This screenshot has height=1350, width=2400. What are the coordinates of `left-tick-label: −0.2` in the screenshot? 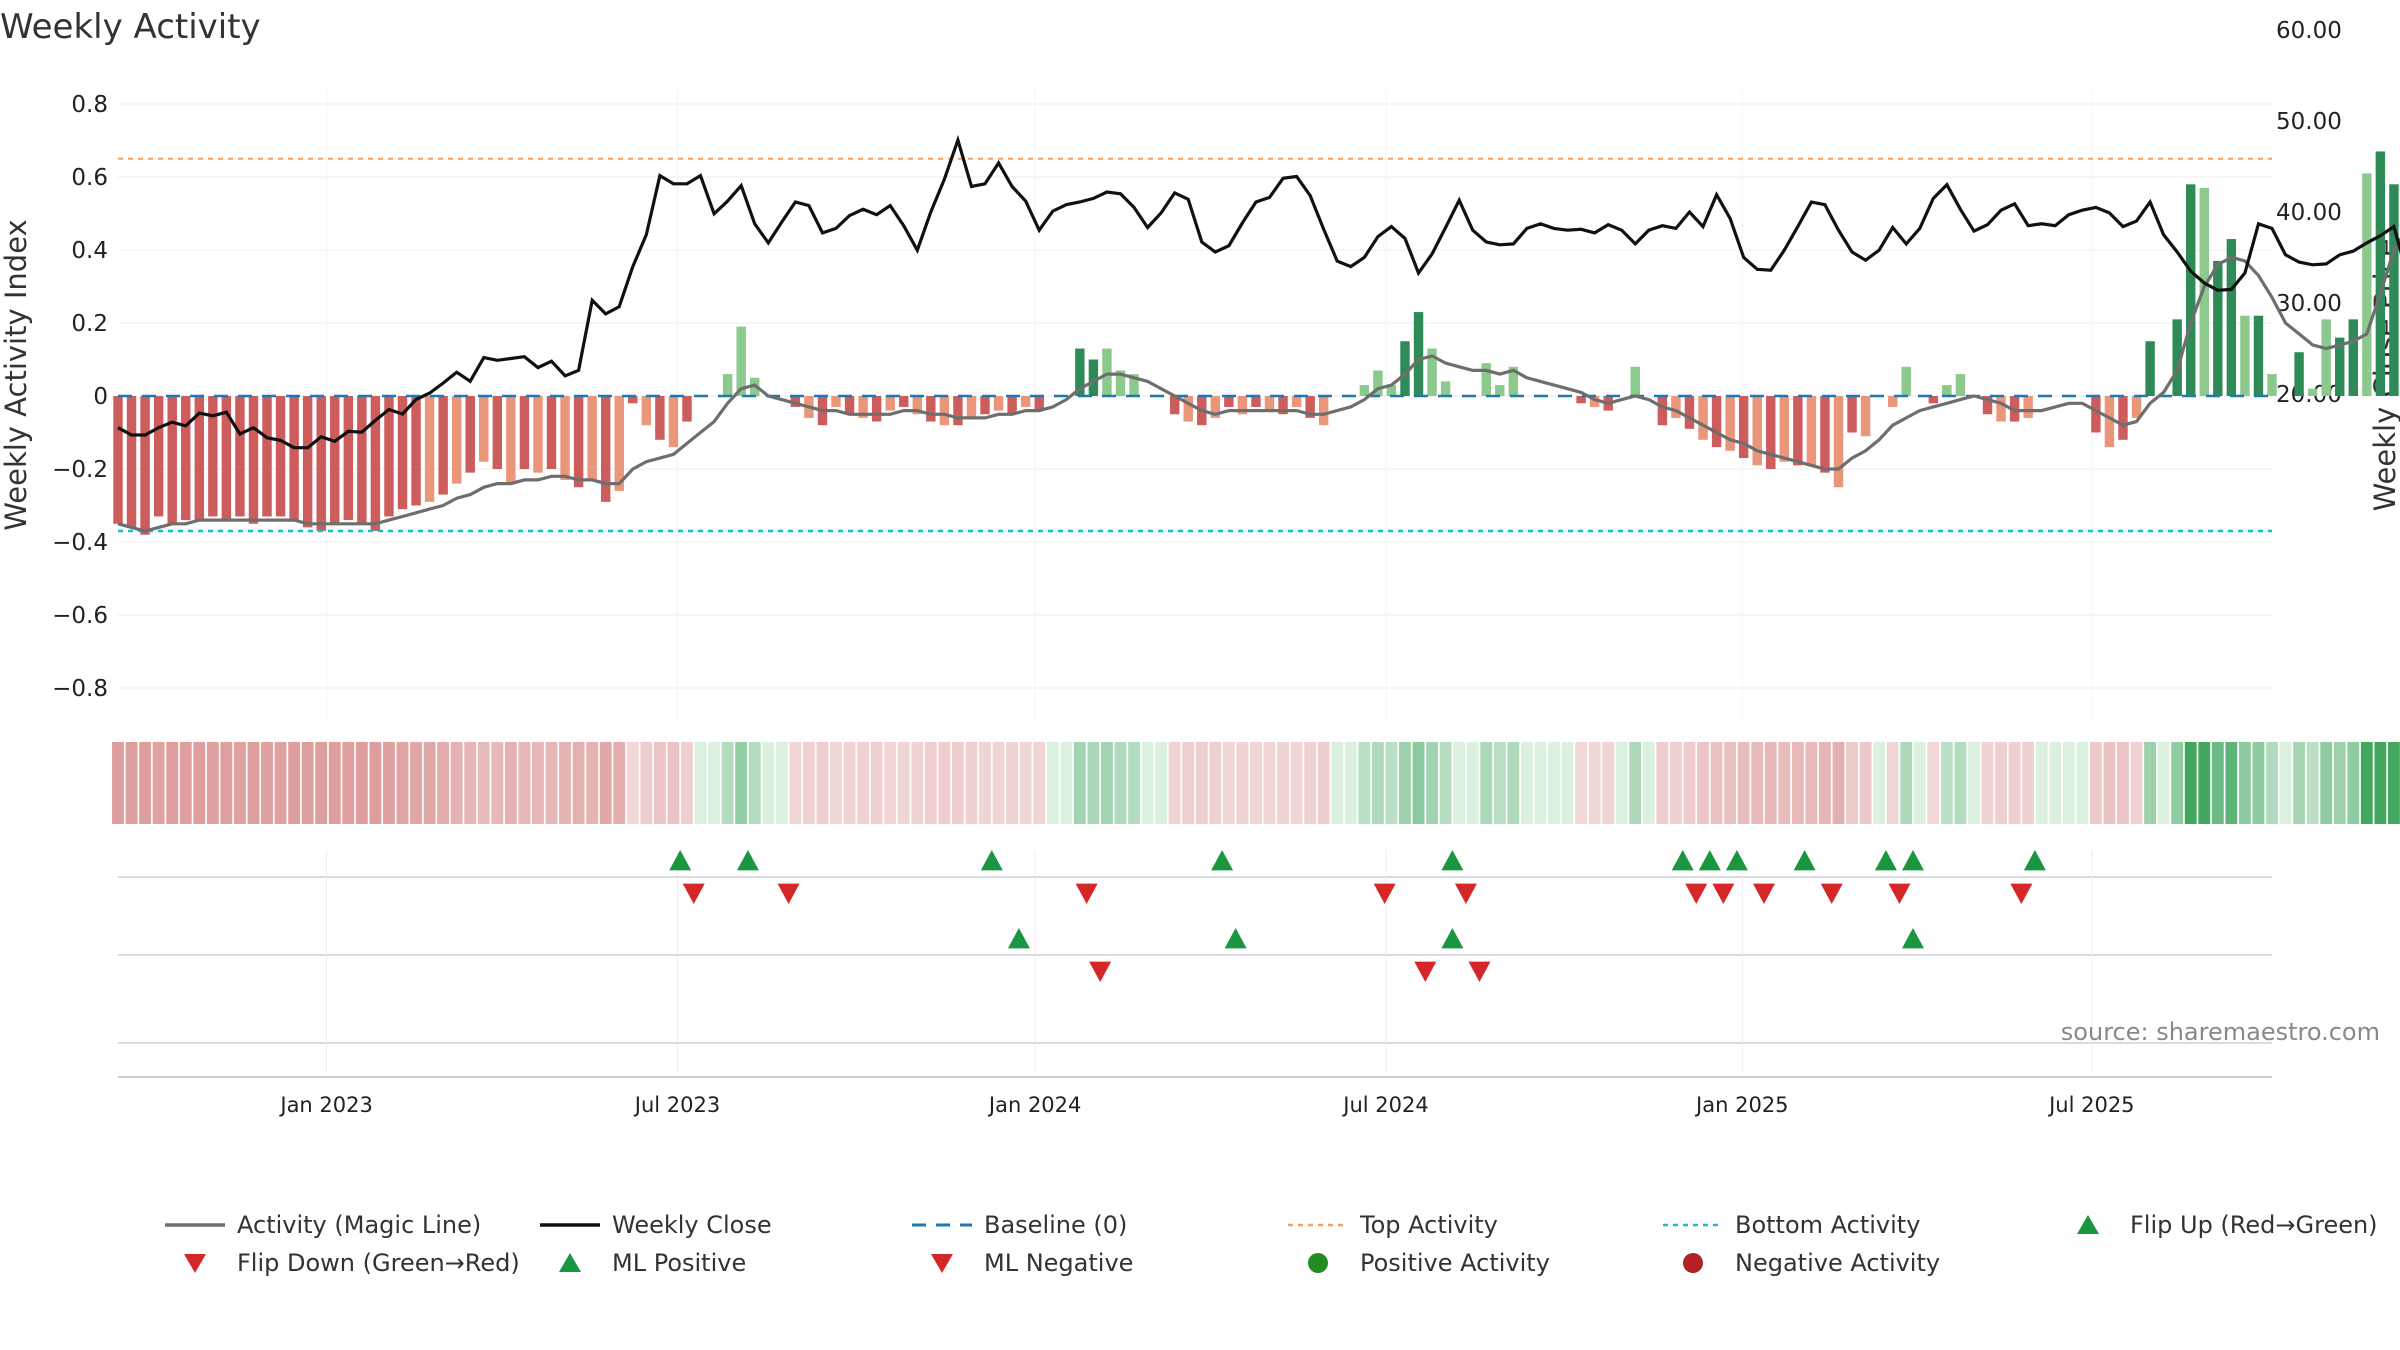 It's located at (80, 470).